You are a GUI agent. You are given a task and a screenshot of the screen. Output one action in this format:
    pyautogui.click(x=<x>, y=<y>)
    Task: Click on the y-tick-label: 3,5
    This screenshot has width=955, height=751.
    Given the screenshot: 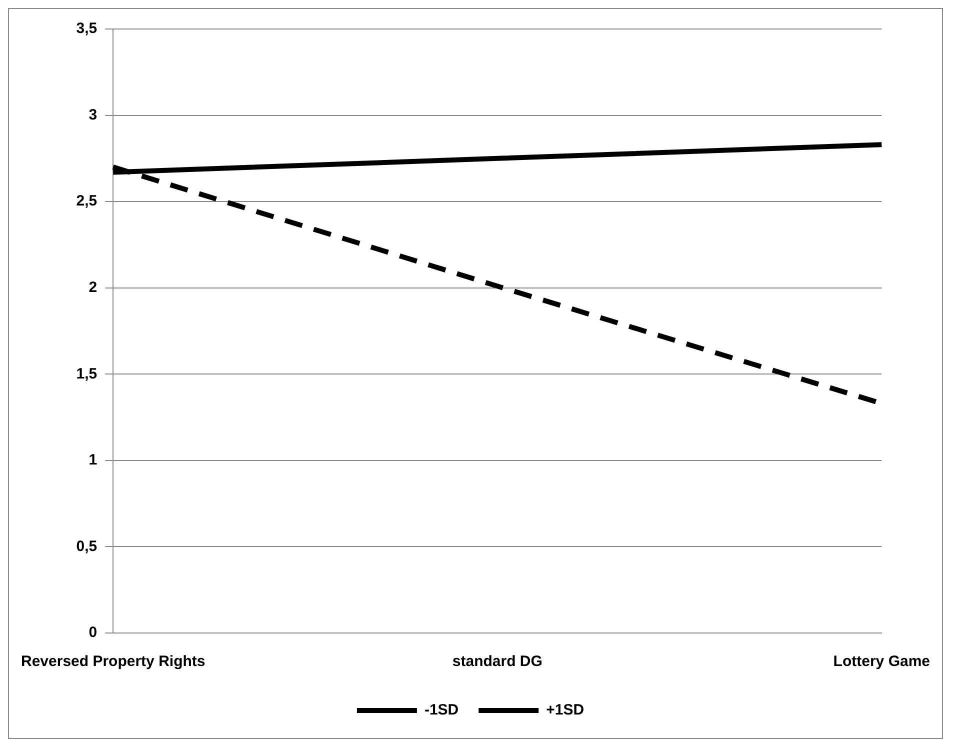 What is the action you would take?
    pyautogui.click(x=87, y=29)
    